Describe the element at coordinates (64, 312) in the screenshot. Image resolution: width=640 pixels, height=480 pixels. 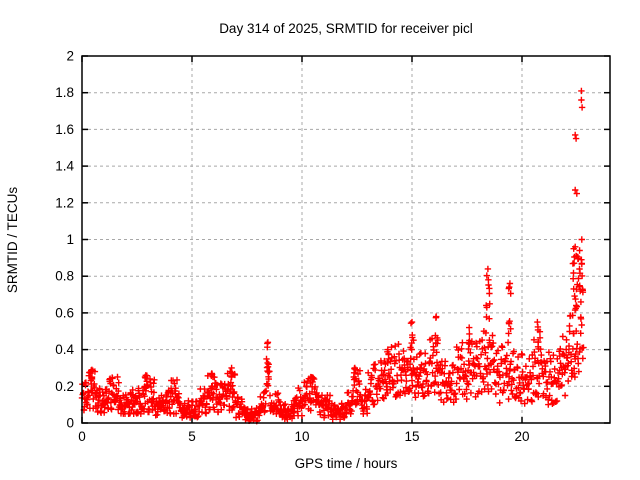
I see `y-tick-label: 0.6` at that location.